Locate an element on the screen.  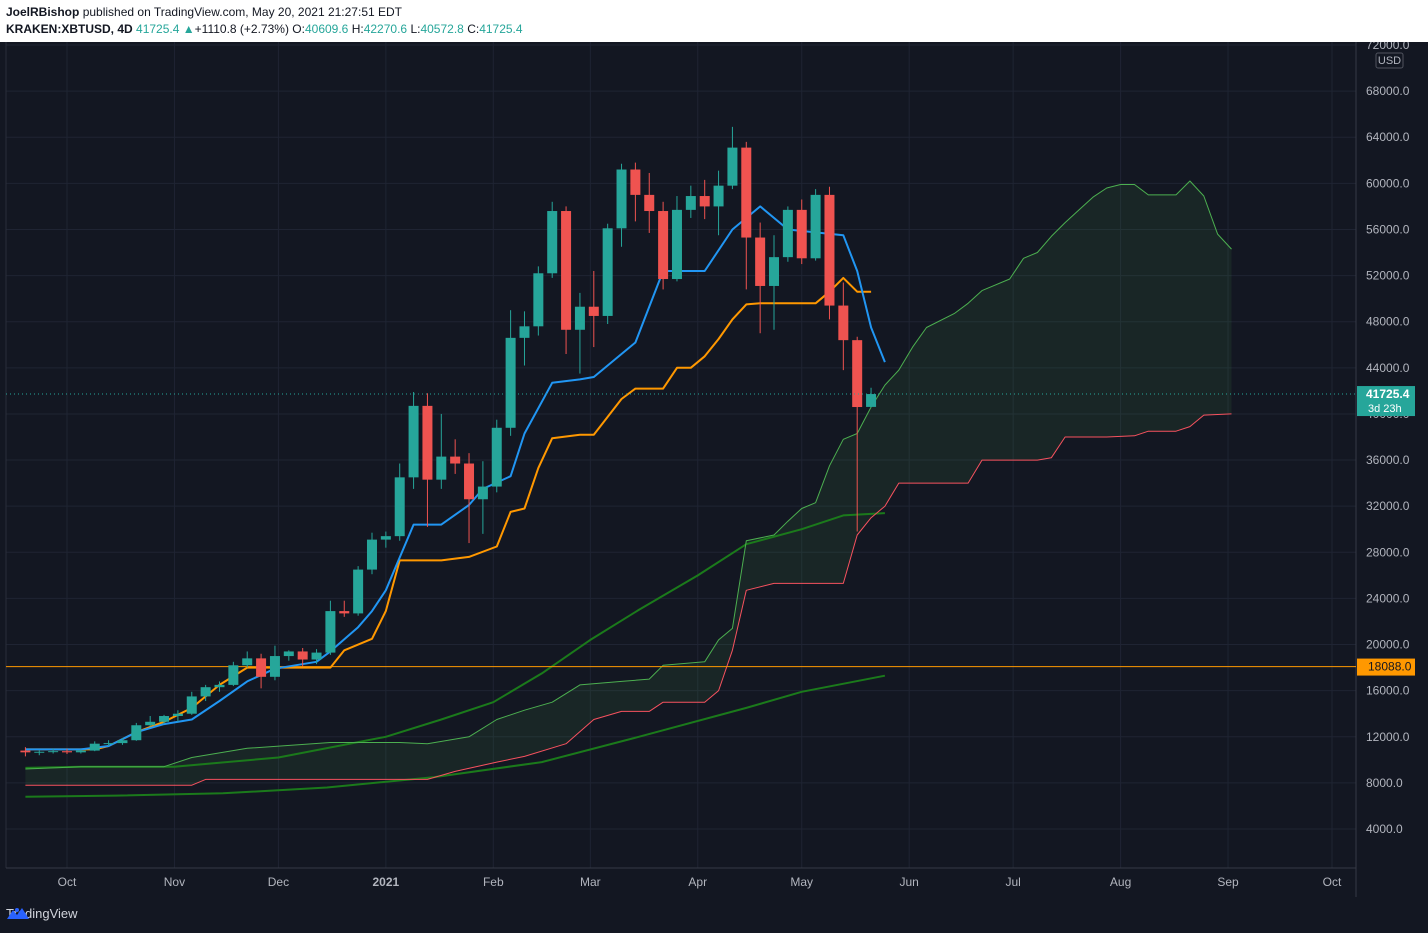
symbol-name: KRAKEN:XBTUSD, 4D is located at coordinates (69, 29).